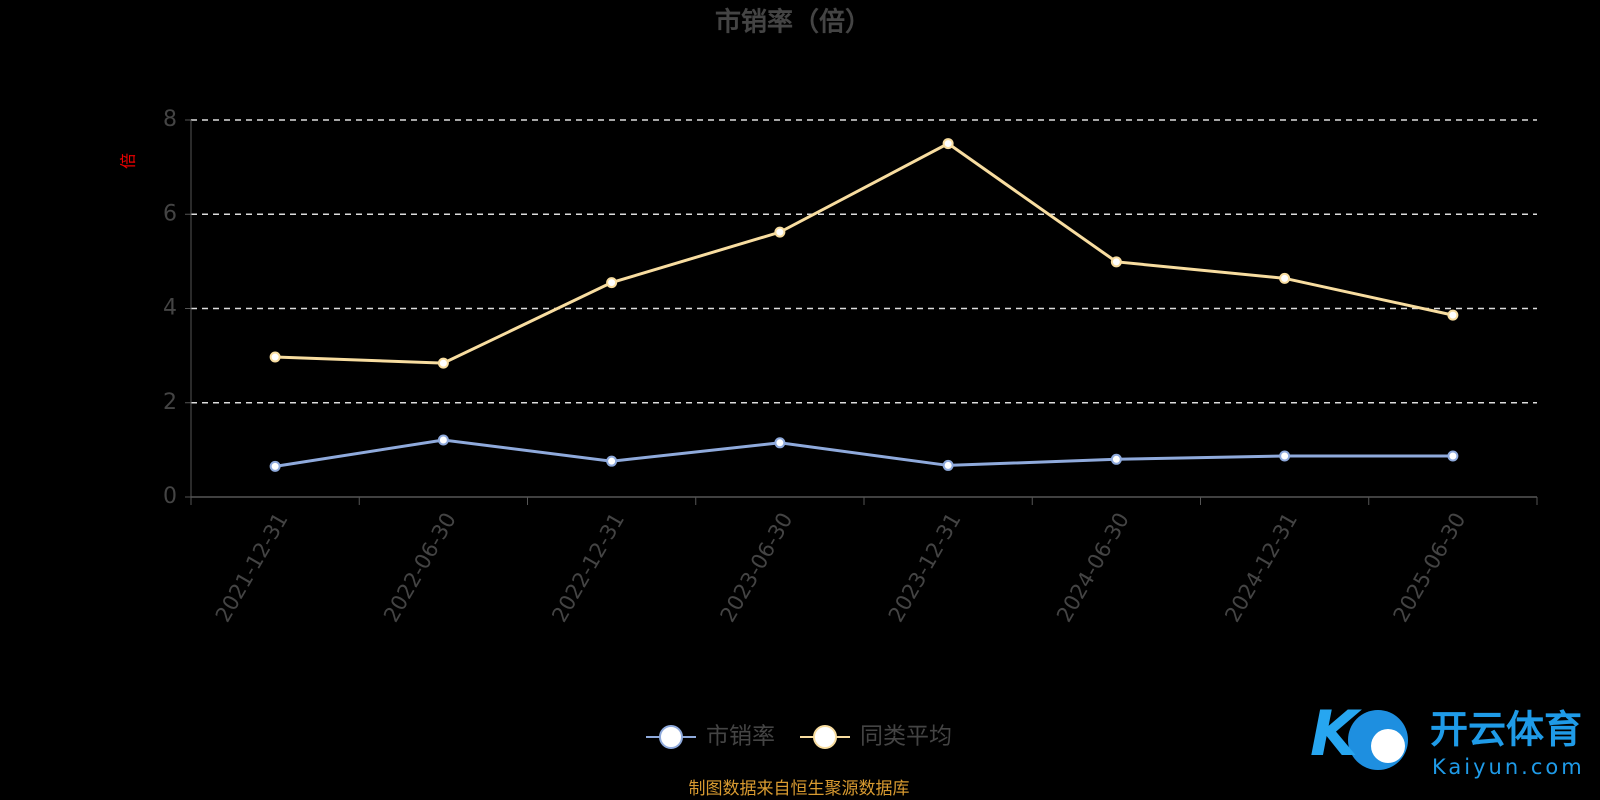 The image size is (1600, 800). What do you see at coordinates (793, 22) in the screenshot?
I see `chart-title: 市销率（倍）` at bounding box center [793, 22].